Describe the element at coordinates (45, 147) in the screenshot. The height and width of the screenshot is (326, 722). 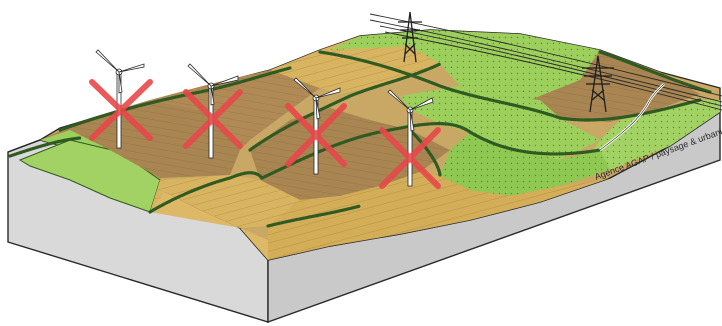
I see `hedge-left-edge` at that location.